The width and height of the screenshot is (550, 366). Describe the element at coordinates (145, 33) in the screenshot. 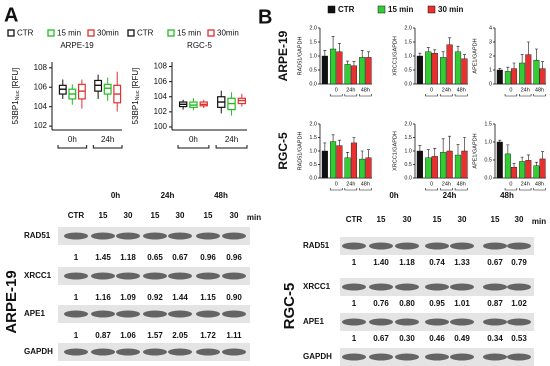

I see `legend-label: CTR` at that location.